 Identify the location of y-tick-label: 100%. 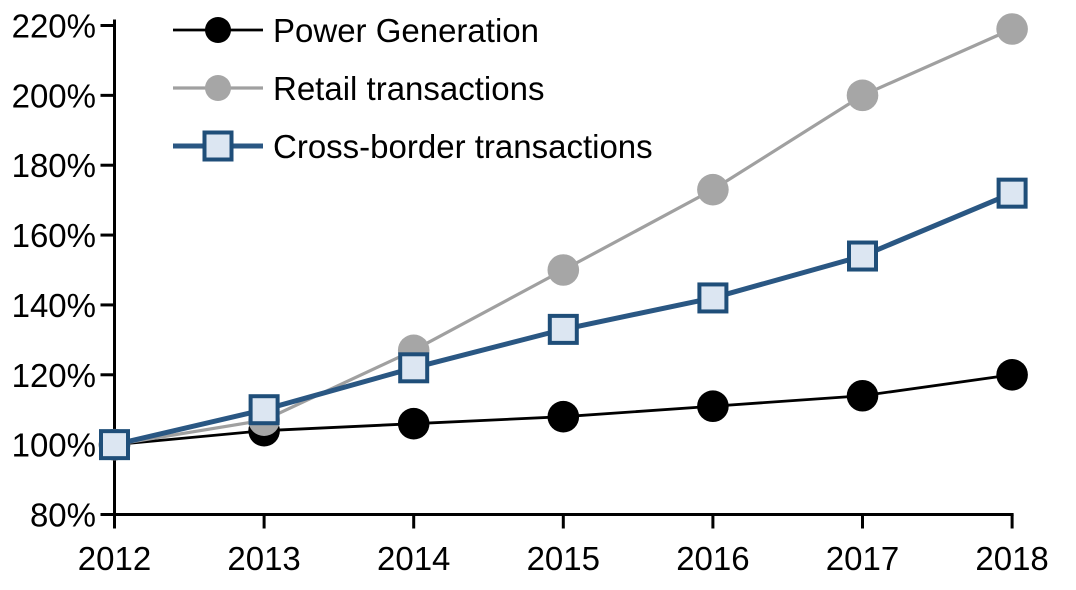
(54, 445).